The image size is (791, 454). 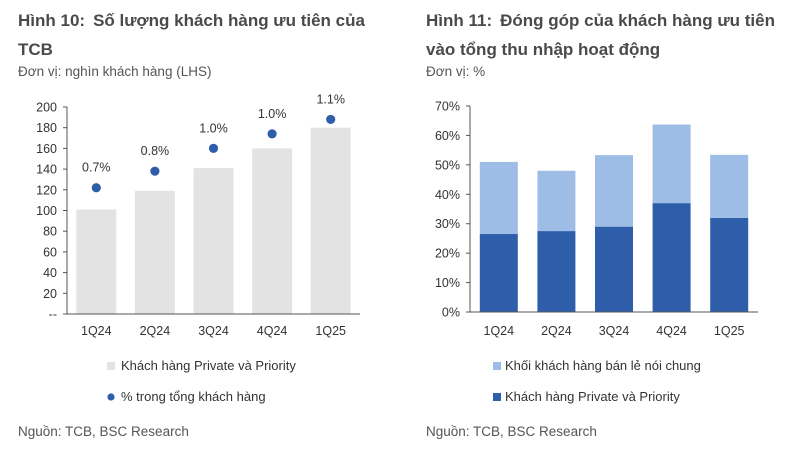 What do you see at coordinates (447, 136) in the screenshot?
I see `y-tick-label: 60%` at bounding box center [447, 136].